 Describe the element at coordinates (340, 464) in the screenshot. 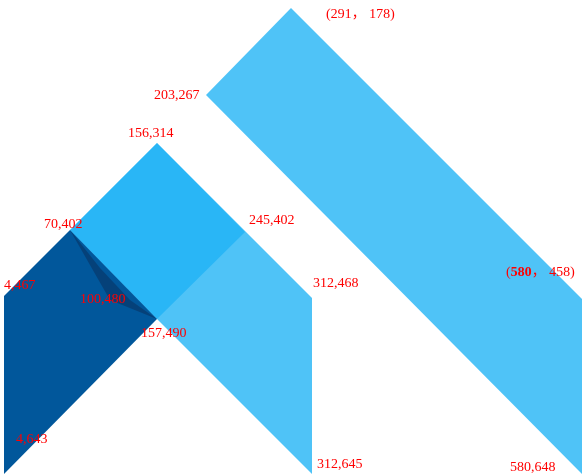

I see `small-right-bottom-label: 312,645` at that location.